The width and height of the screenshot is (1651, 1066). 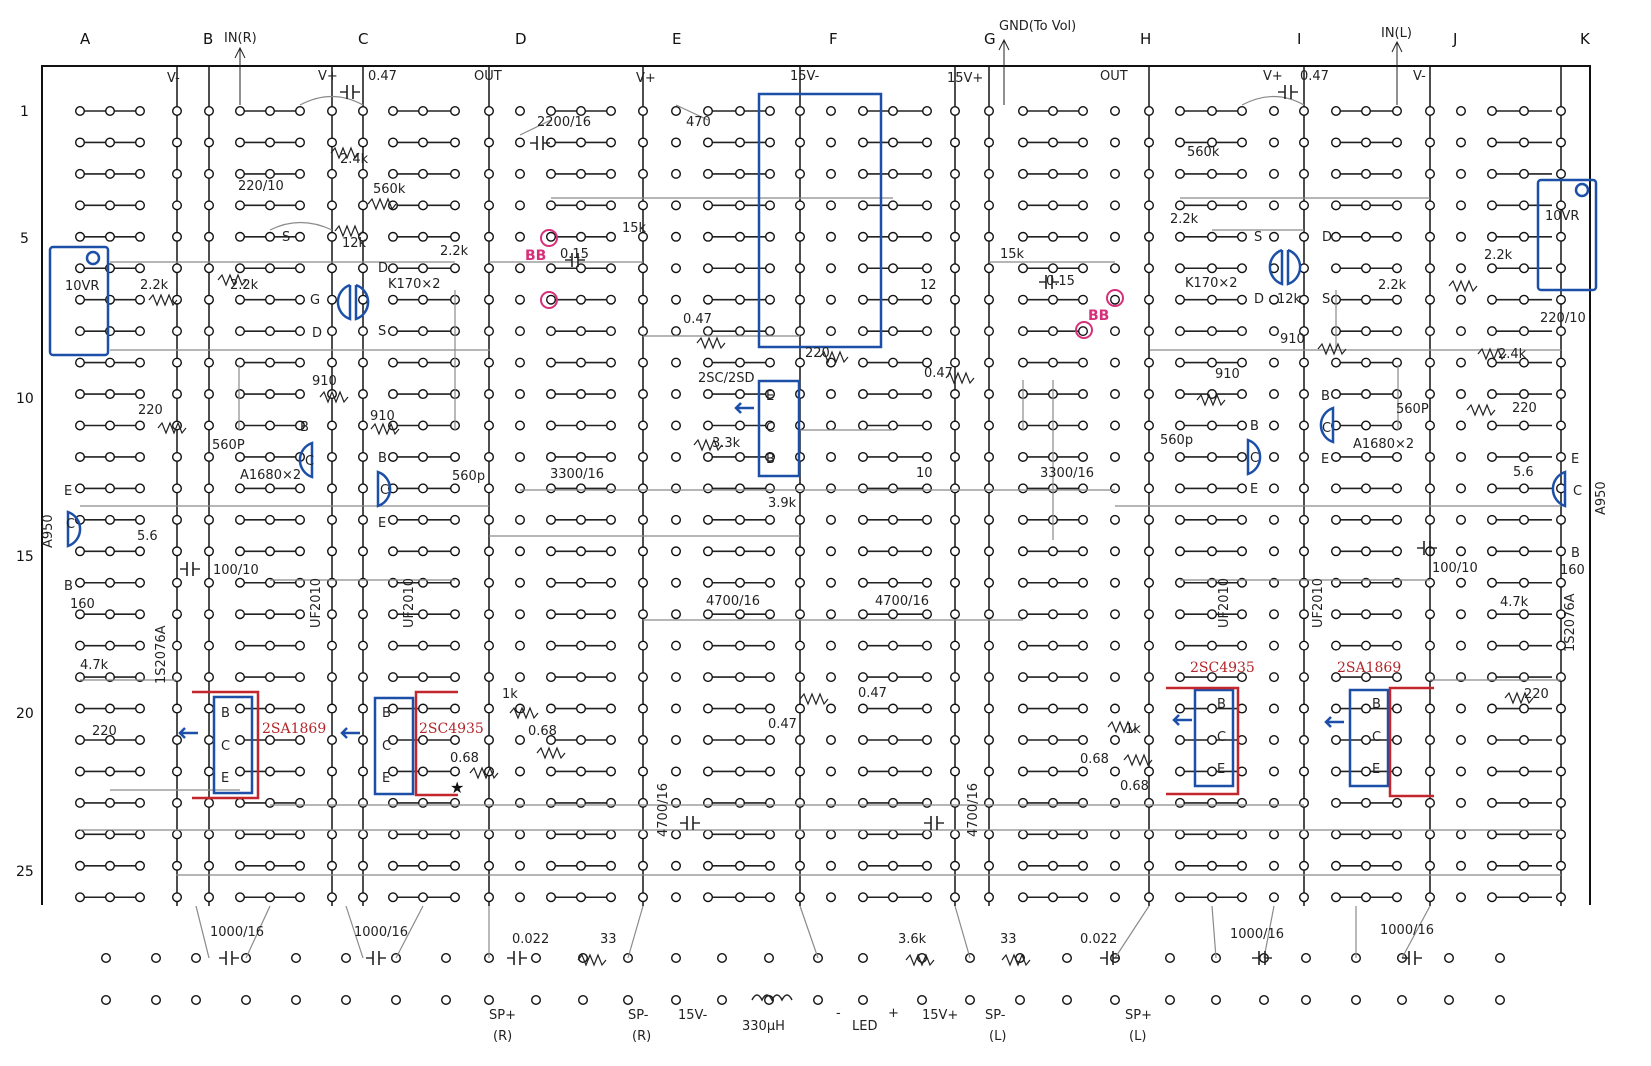 I want to click on res-22k-label: 2.2k, so click(x=454, y=251).